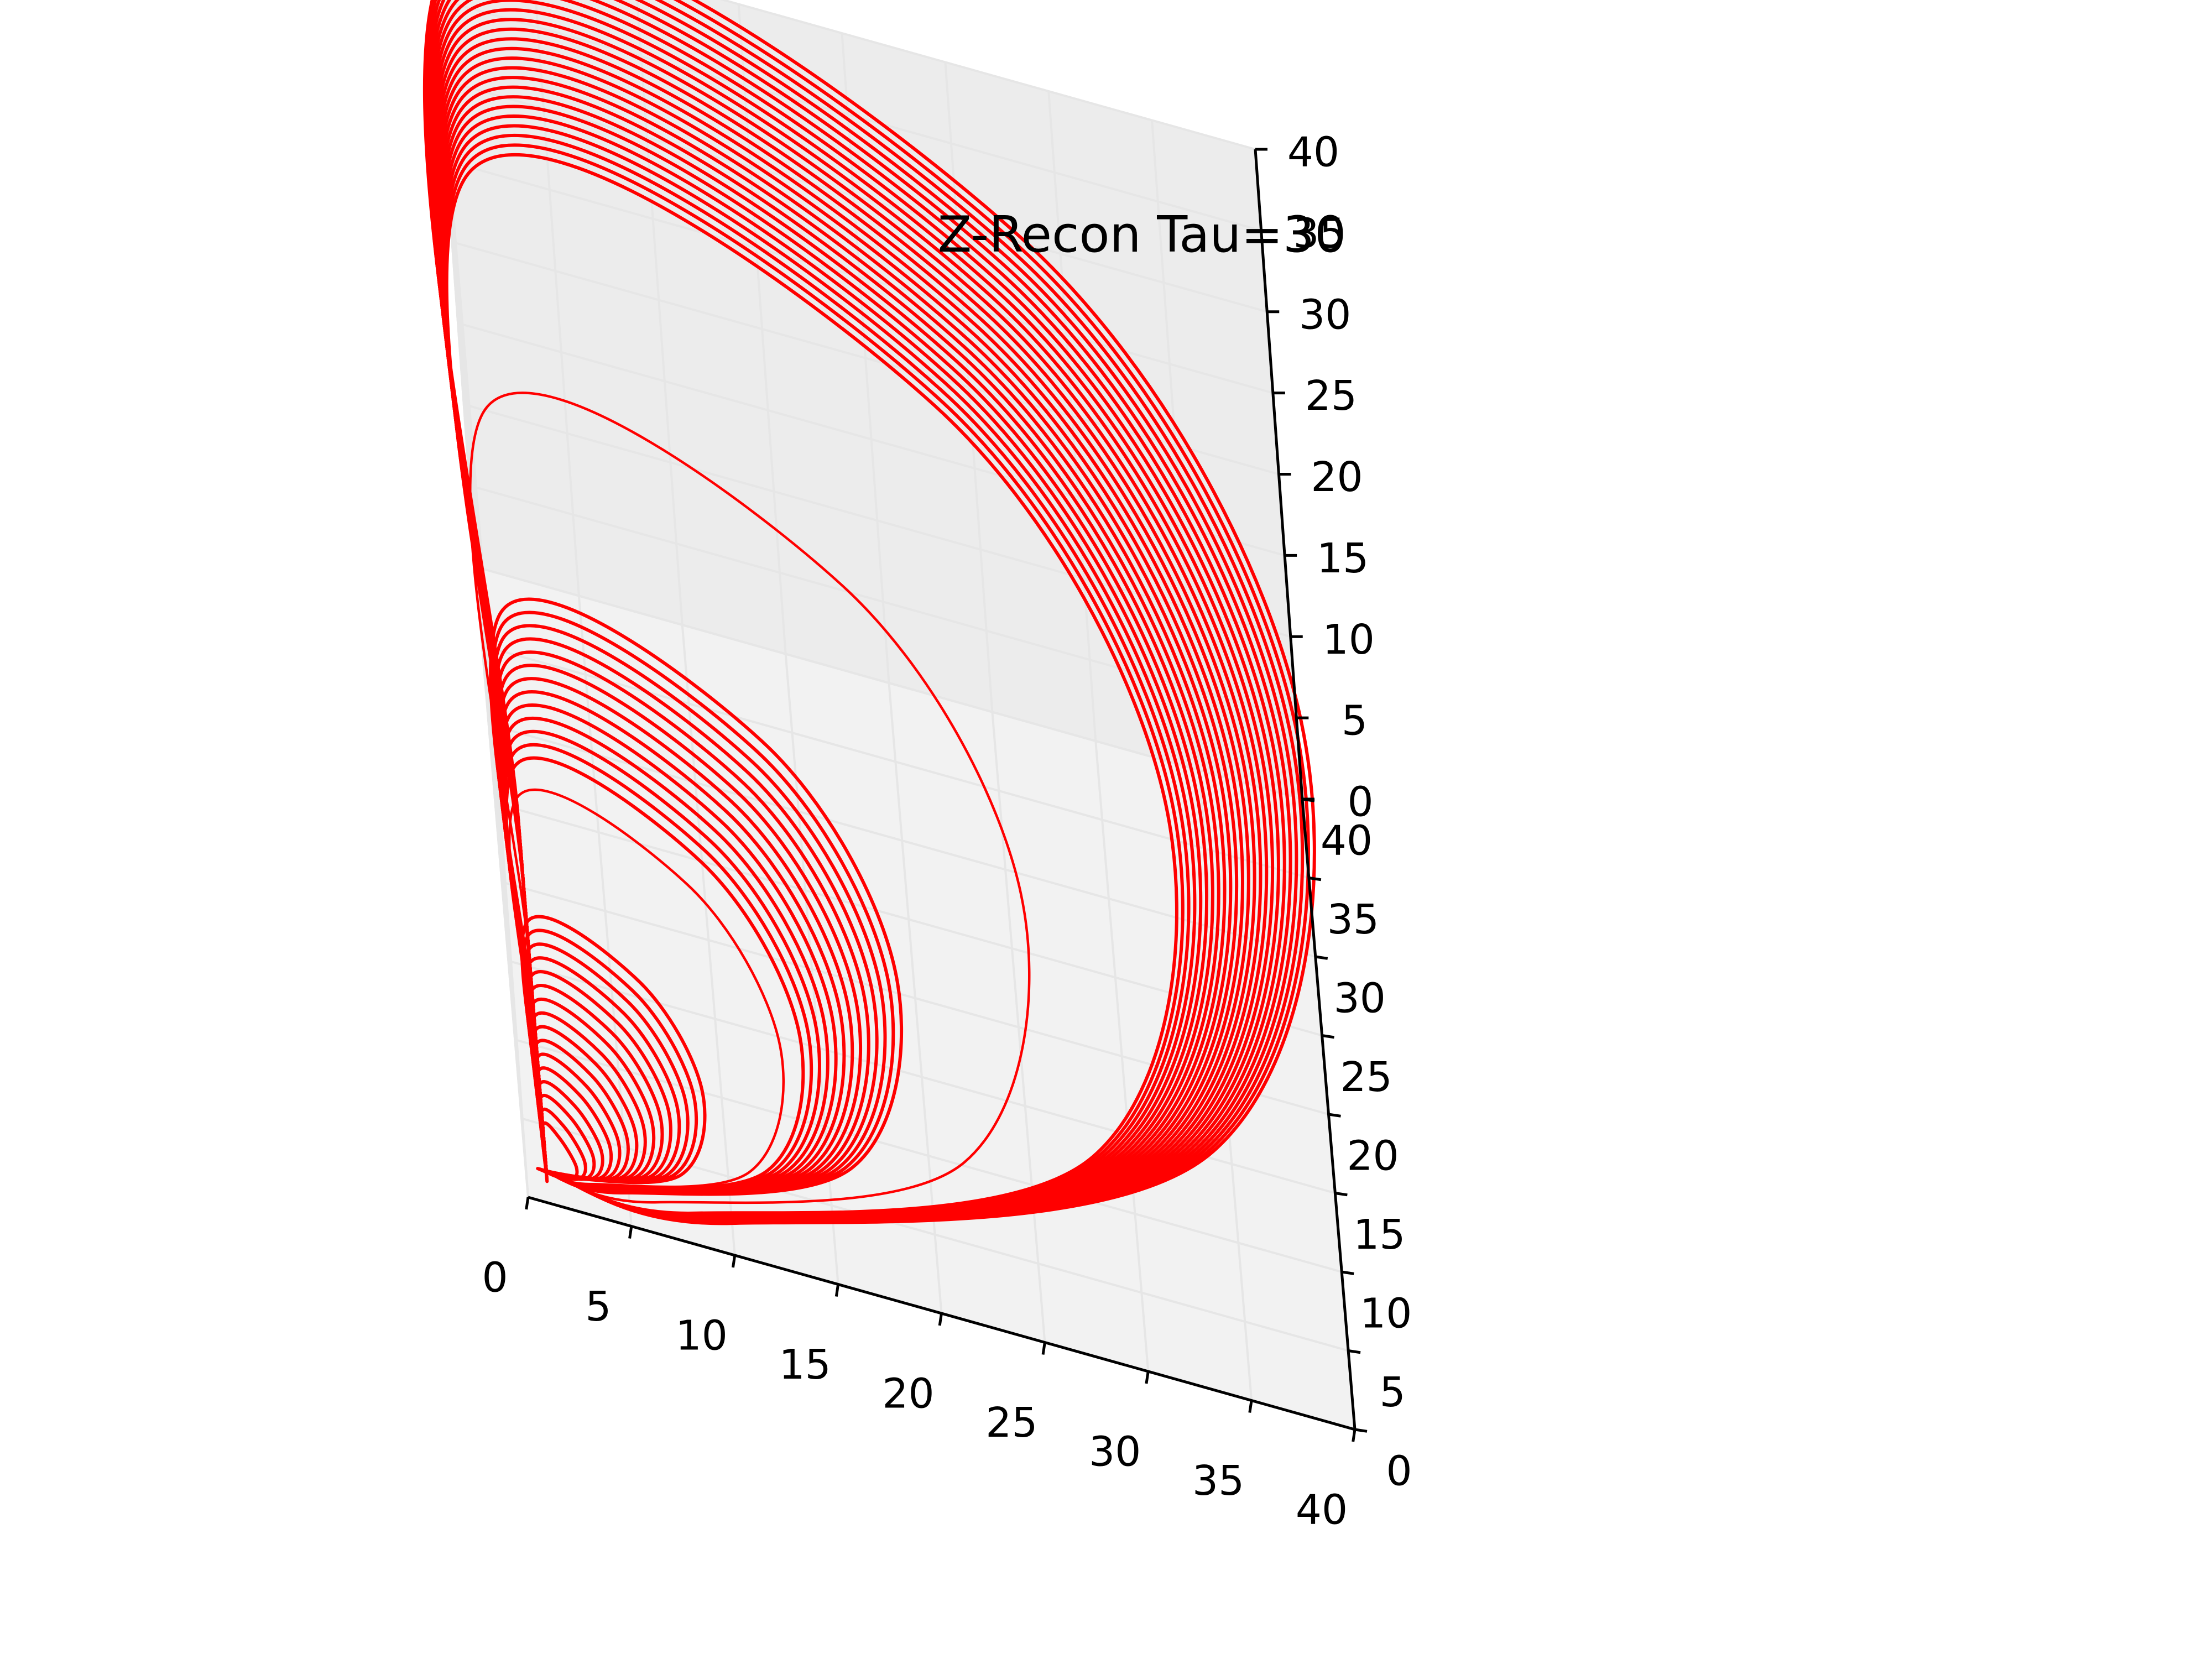 The image size is (2212, 1659). I want to click on y-tick-label: 40, so click(1347, 841).